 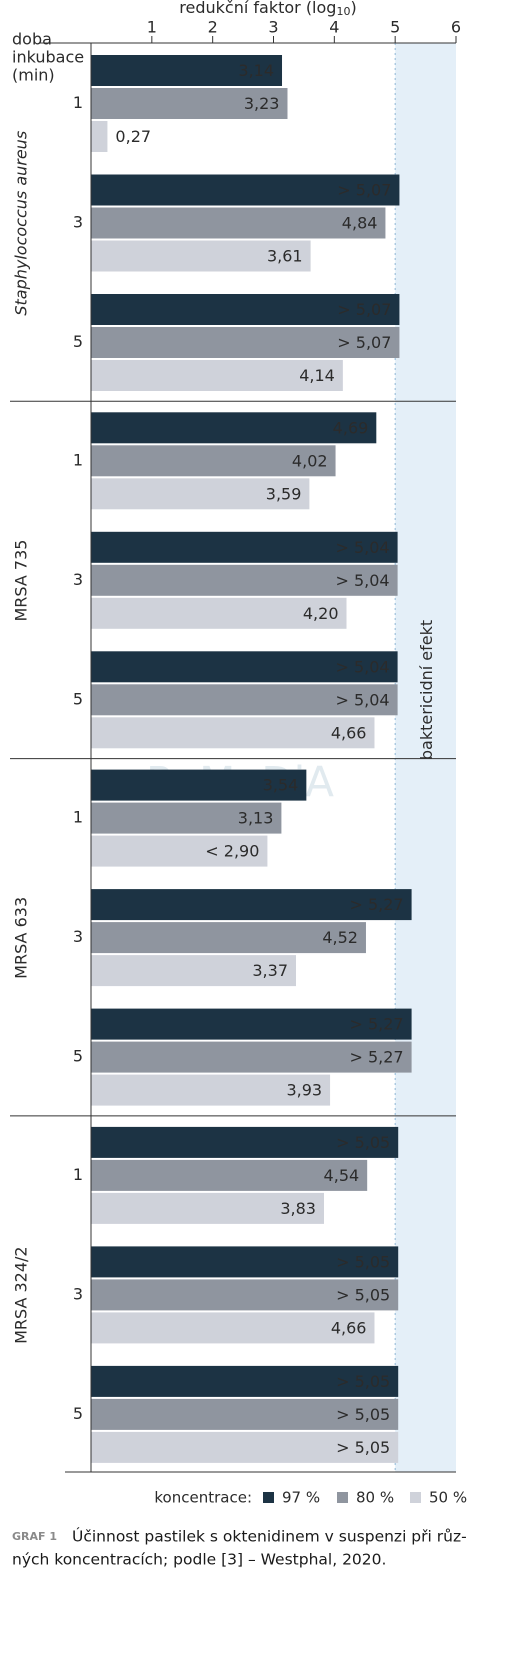 What do you see at coordinates (285, 256) in the screenshot?
I see `value-label: 3,61` at bounding box center [285, 256].